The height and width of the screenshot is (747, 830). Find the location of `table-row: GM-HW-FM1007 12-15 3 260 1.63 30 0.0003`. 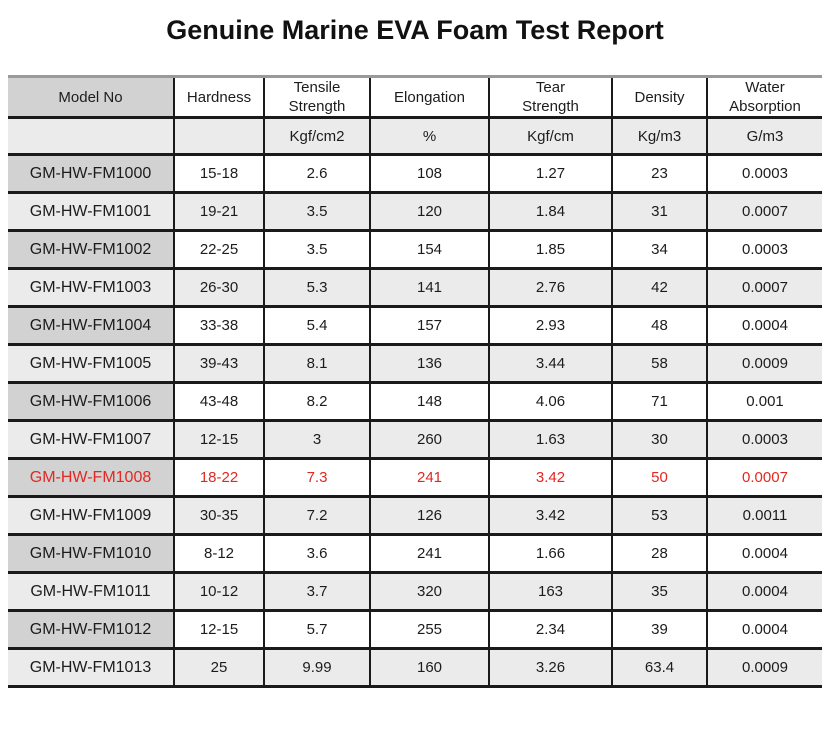

table-row: GM-HW-FM1007 12-15 3 260 1.63 30 0.0003 is located at coordinates (415, 439).